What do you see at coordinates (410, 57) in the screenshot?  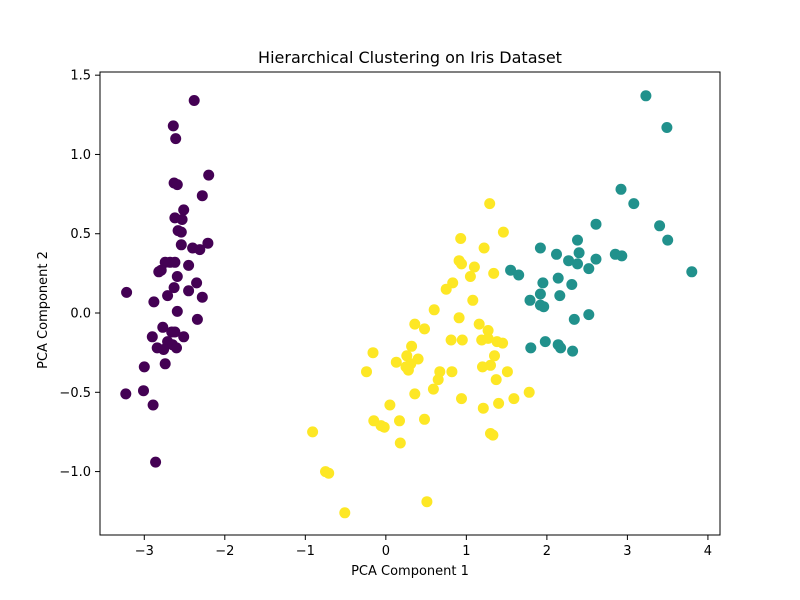 I see `chart-title: Hierarchical Clustering on Iris Dataset` at bounding box center [410, 57].